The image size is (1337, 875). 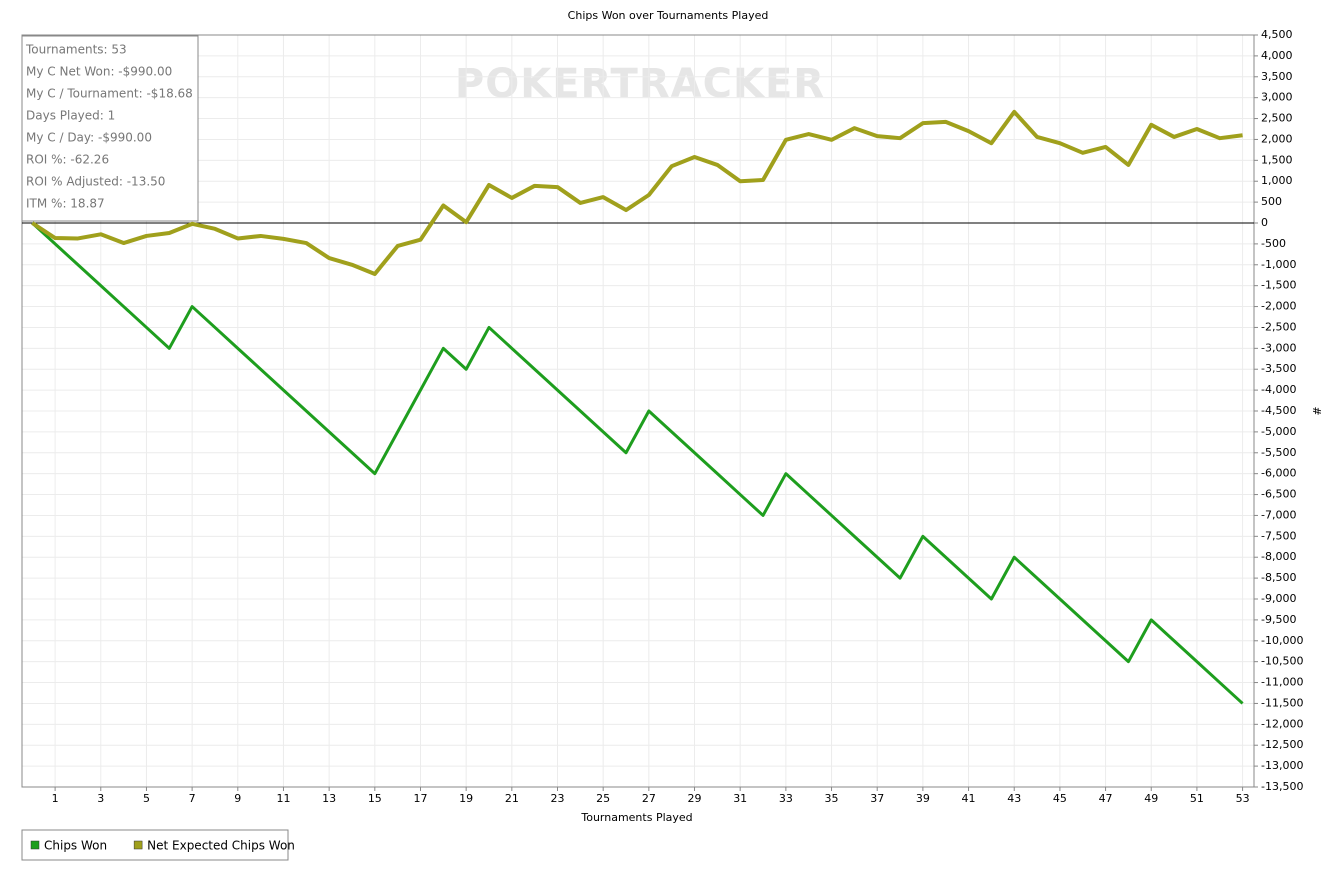 I want to click on y-tick-label: -8,500, so click(x=1278, y=577).